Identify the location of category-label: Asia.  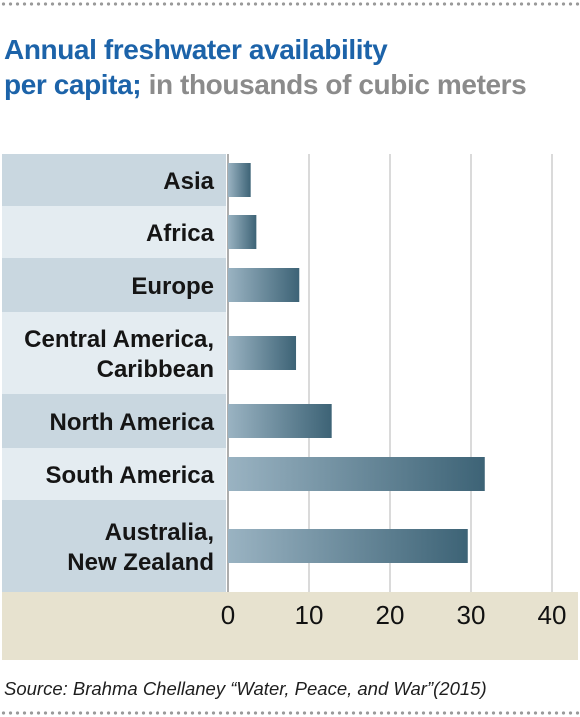
(188, 181).